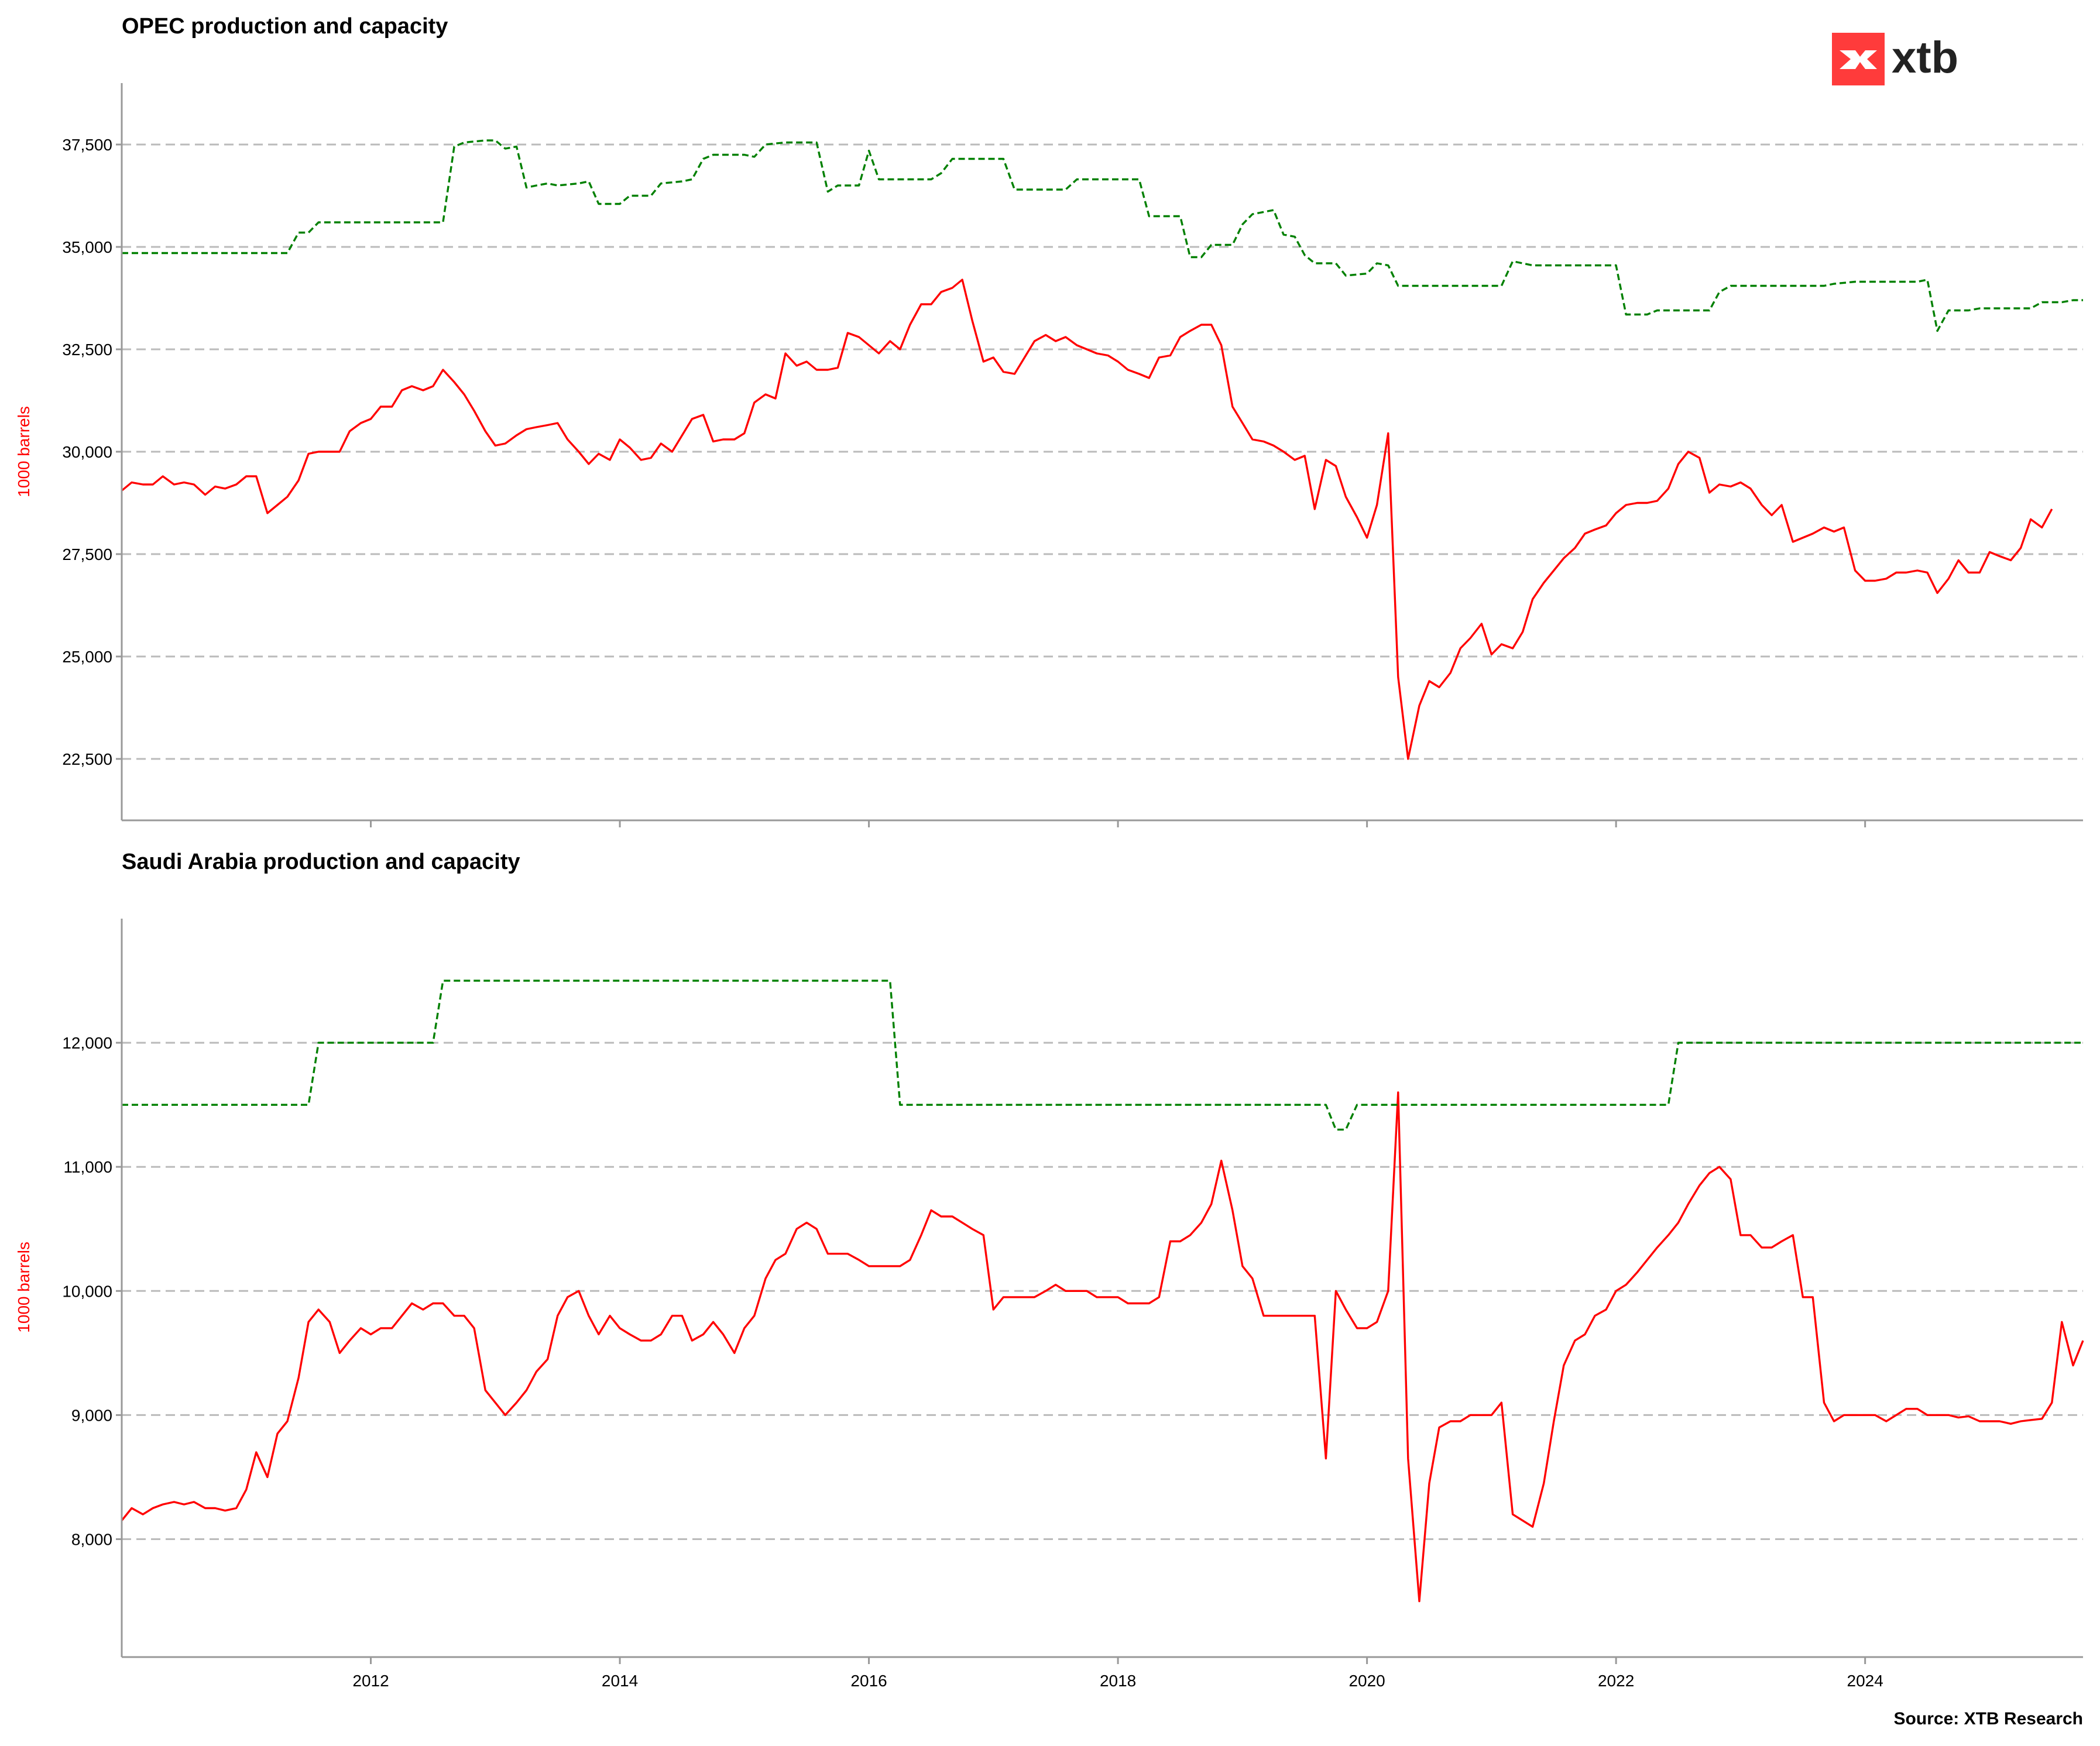 This screenshot has height=1746, width=2100. What do you see at coordinates (371, 1681) in the screenshot?
I see `x-tick-label: 2012` at bounding box center [371, 1681].